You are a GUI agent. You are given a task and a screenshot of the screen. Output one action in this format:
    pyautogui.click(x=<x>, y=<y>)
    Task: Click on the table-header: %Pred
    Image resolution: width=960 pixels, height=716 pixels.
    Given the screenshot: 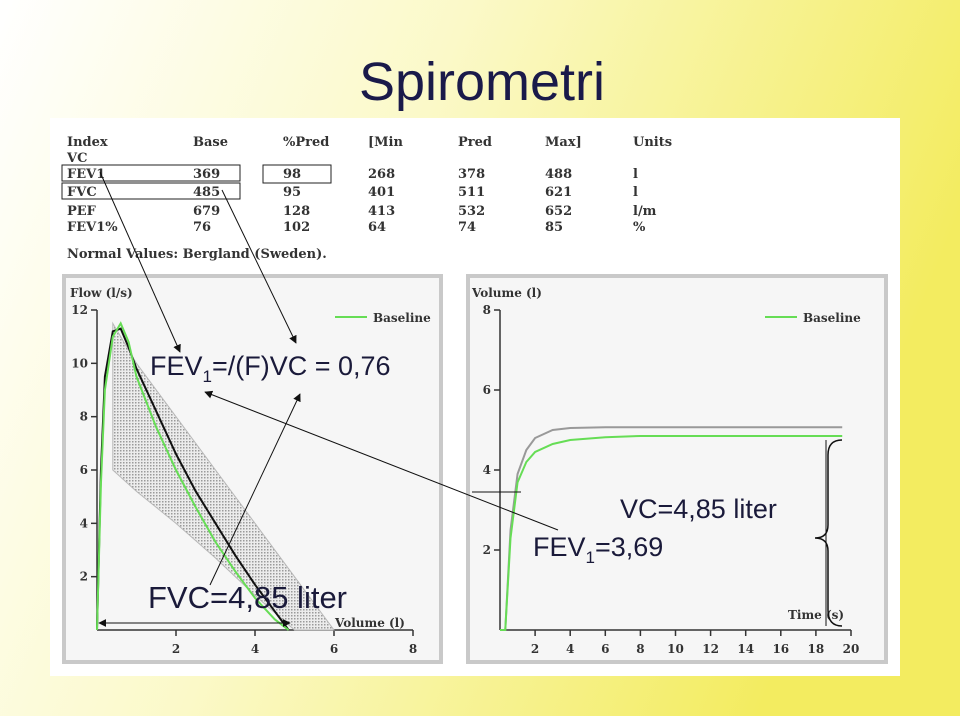 What is the action you would take?
    pyautogui.click(x=306, y=142)
    